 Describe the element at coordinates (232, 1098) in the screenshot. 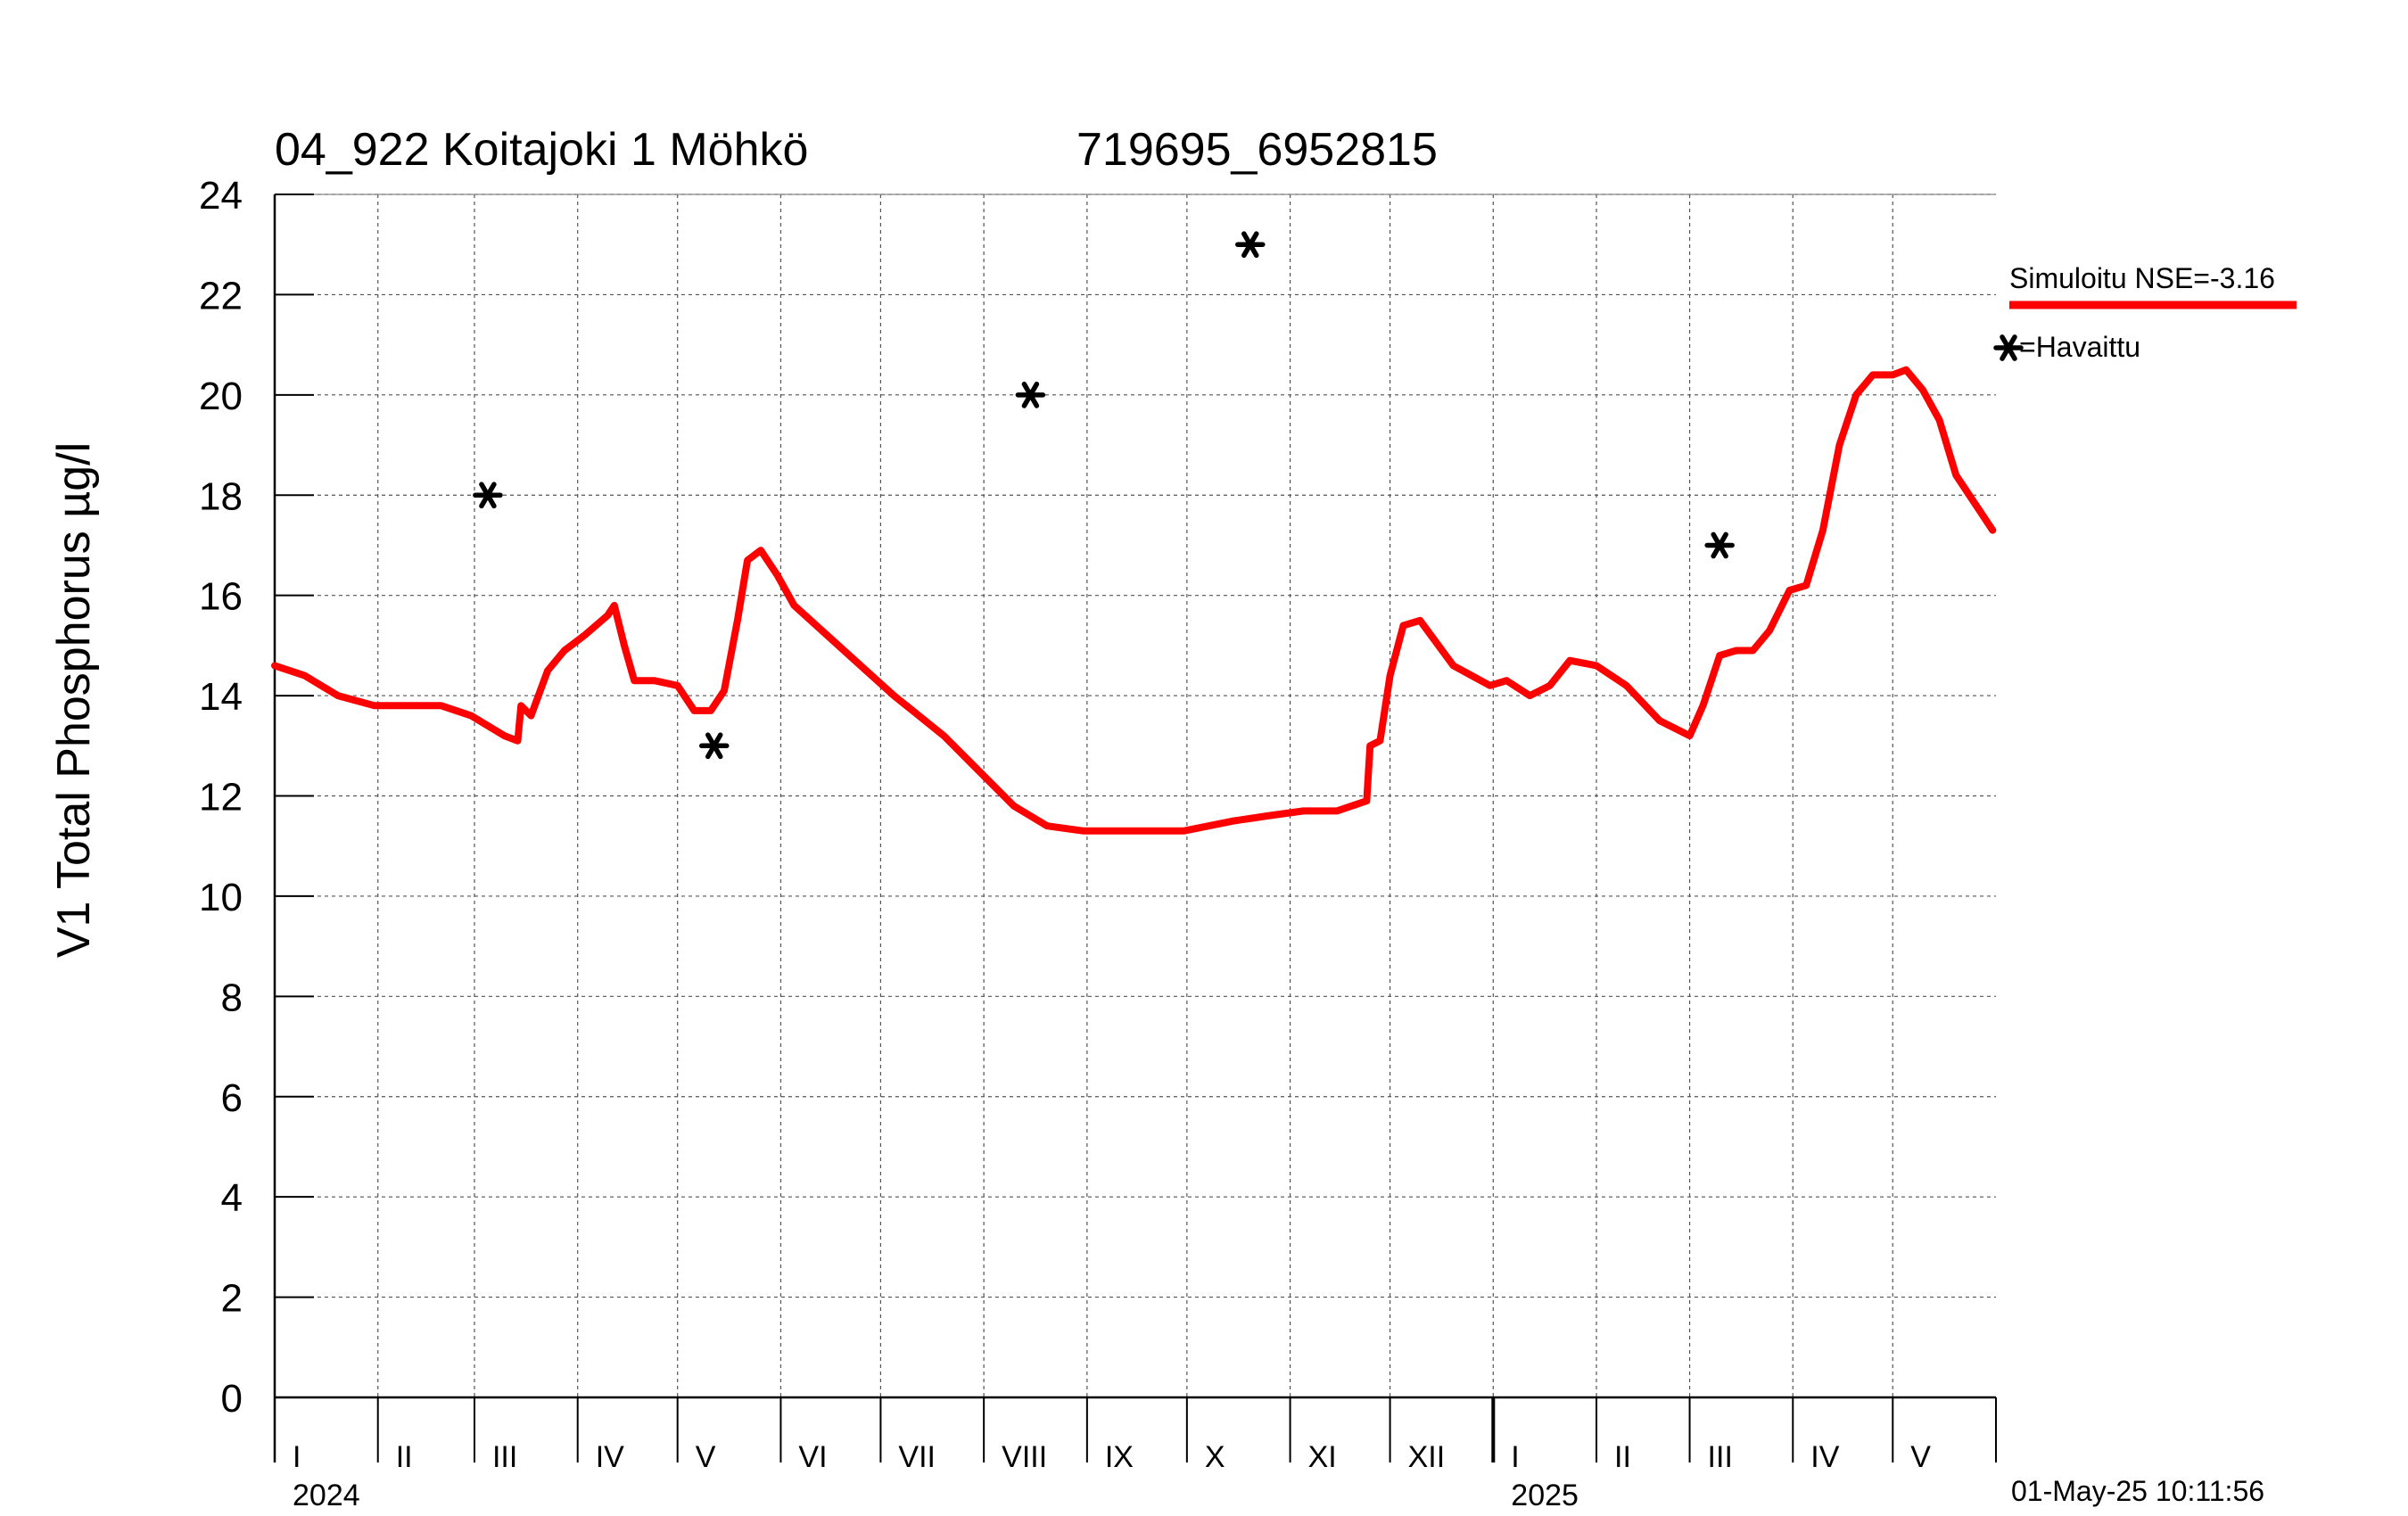

I see `y-tick-label: 6` at that location.